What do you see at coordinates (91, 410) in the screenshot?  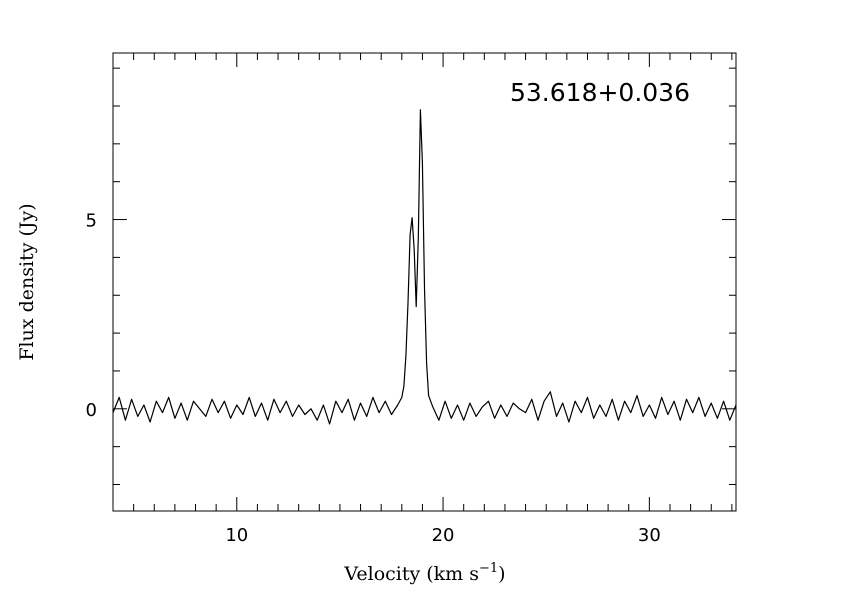 I see `y-tick-label: 0` at bounding box center [91, 410].